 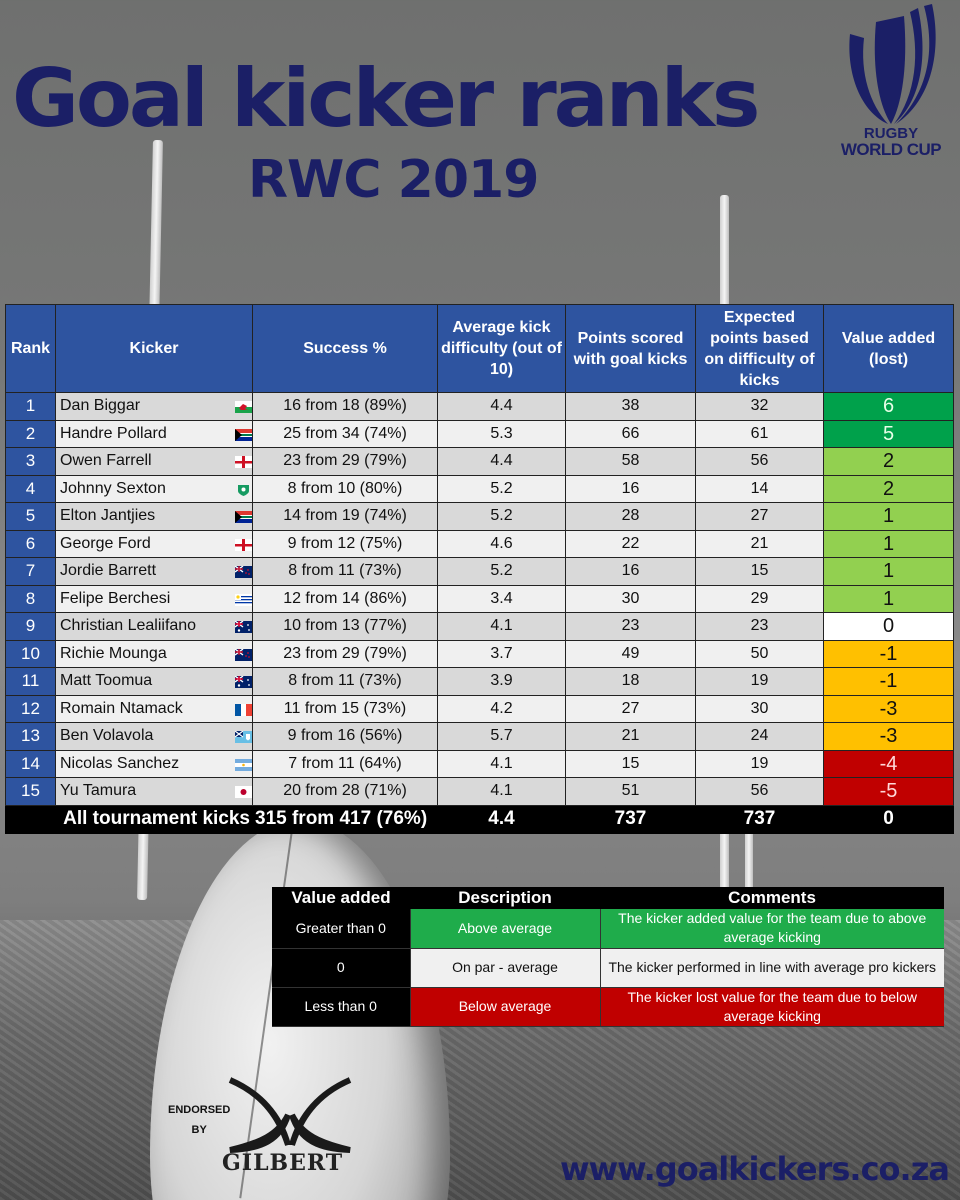 I want to click on col-header-success: Success %, so click(x=345, y=348).